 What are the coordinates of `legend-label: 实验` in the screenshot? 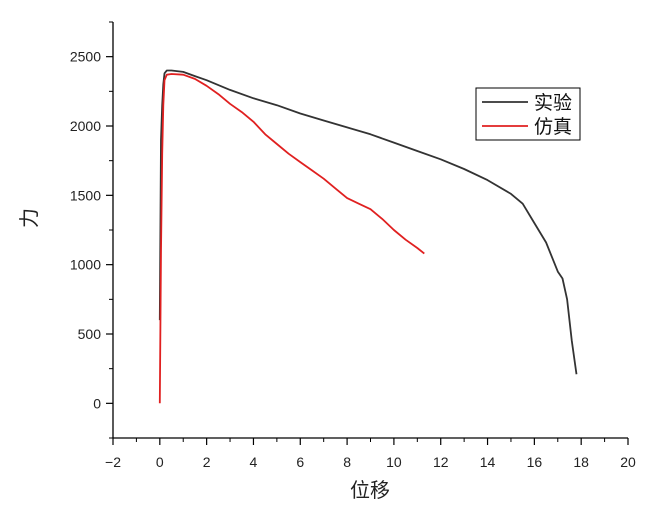 It's located at (553, 103).